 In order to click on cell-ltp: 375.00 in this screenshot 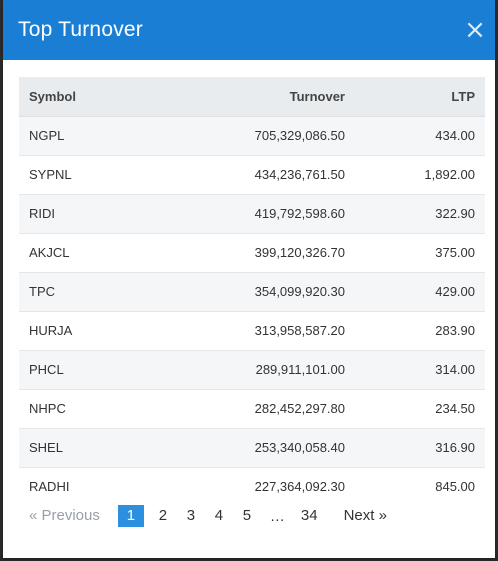, I will do `click(420, 252)`.